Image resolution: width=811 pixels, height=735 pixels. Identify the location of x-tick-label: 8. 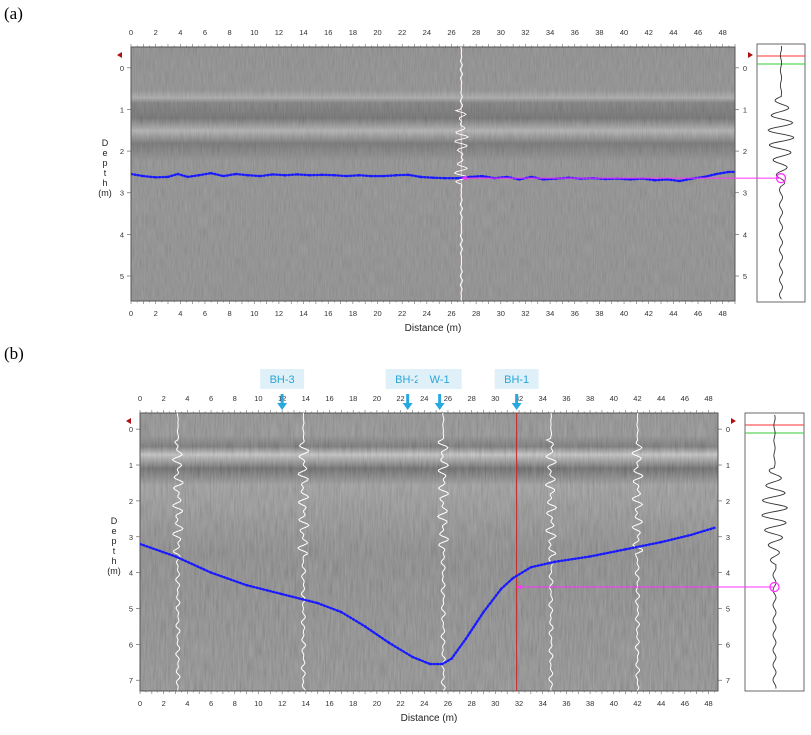
(230, 313).